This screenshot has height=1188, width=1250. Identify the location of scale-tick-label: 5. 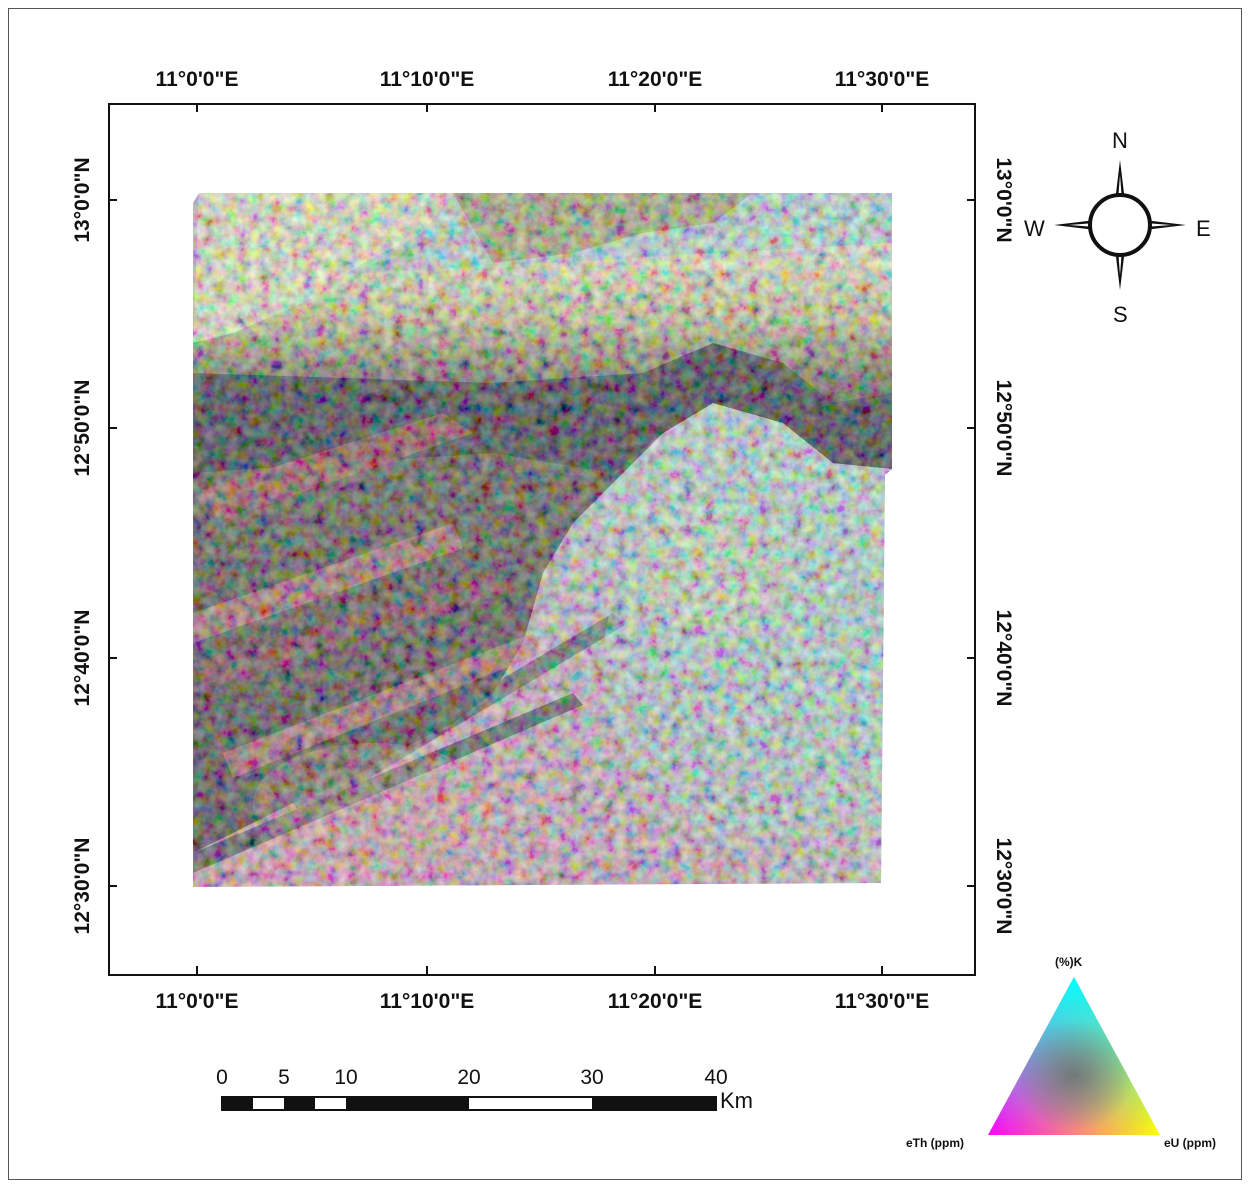
(284, 1077).